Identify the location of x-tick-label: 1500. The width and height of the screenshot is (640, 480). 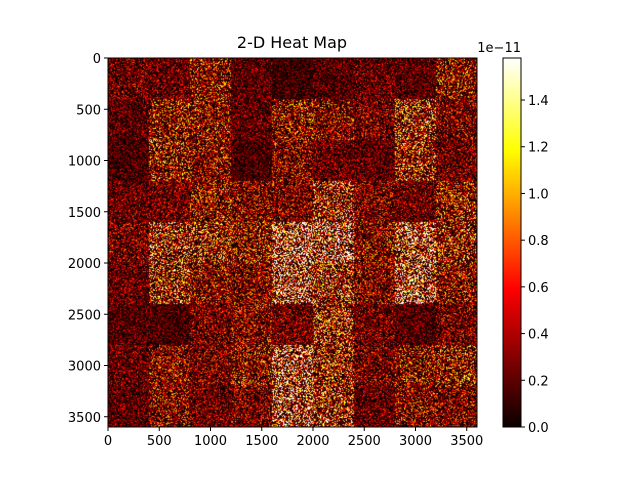
(261, 441).